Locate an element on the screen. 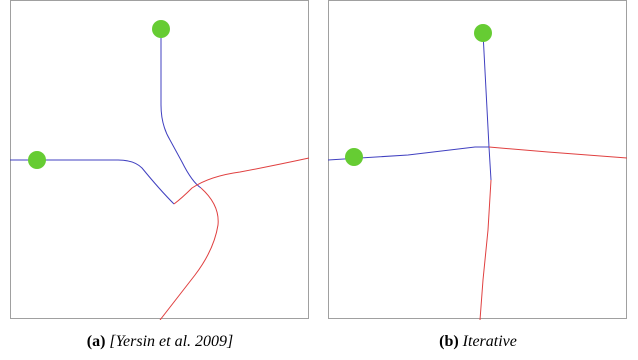 This screenshot has width=638, height=360. panel-b-path-left-red is located at coordinates (558, 152).